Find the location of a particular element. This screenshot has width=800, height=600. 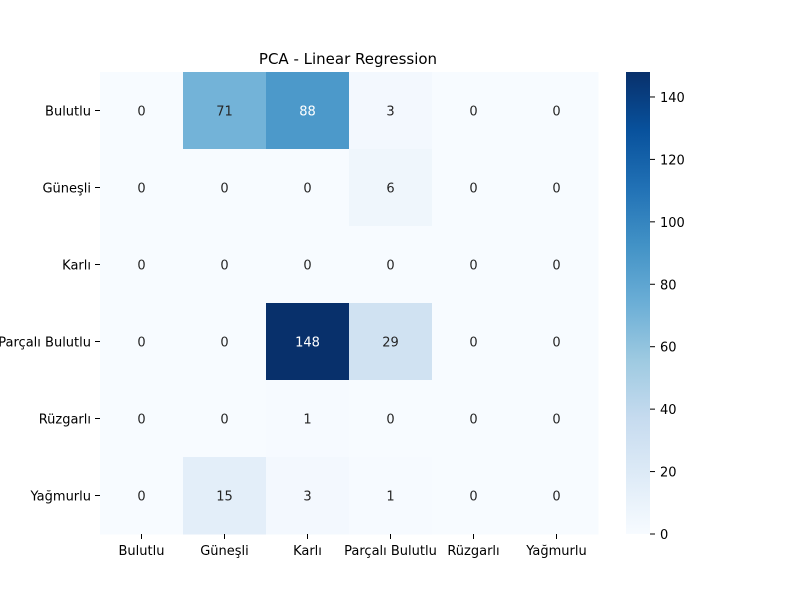

cell-value: 6 is located at coordinates (390, 189).